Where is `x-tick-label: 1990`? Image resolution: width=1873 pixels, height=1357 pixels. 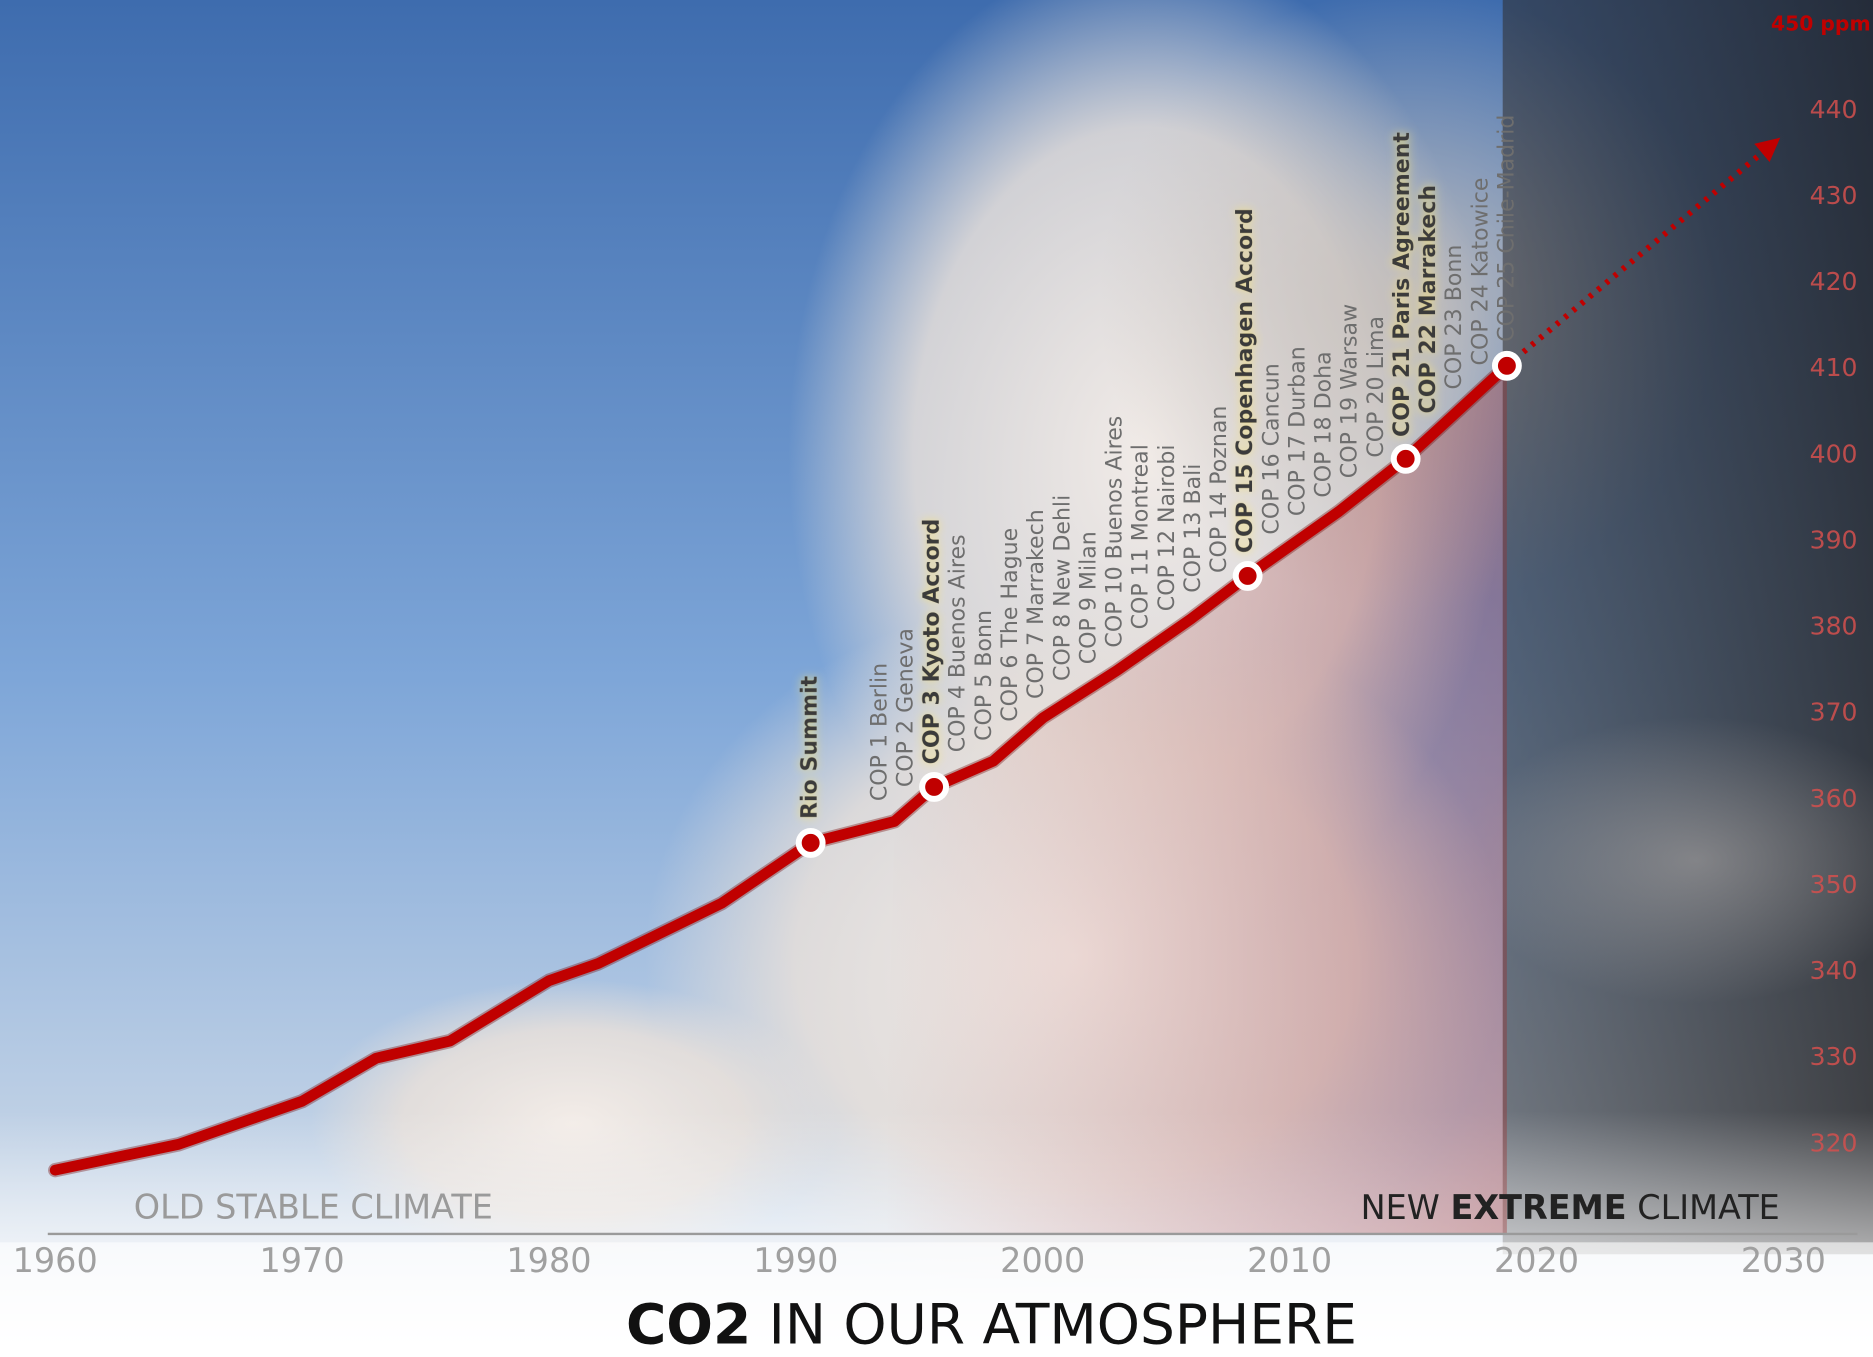
x-tick-label: 1990 is located at coordinates (795, 1260).